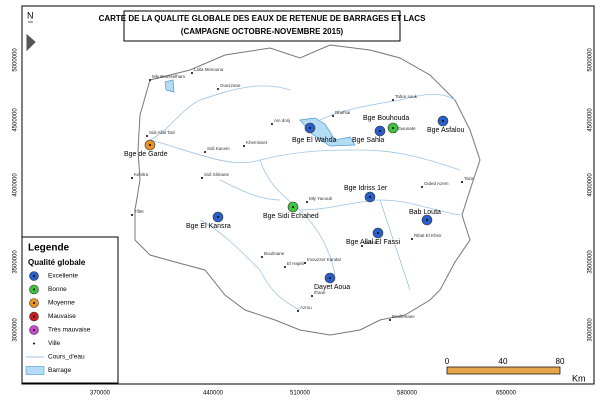 This screenshot has height=405, width=600. I want to click on scale-label: 80, so click(560, 361).